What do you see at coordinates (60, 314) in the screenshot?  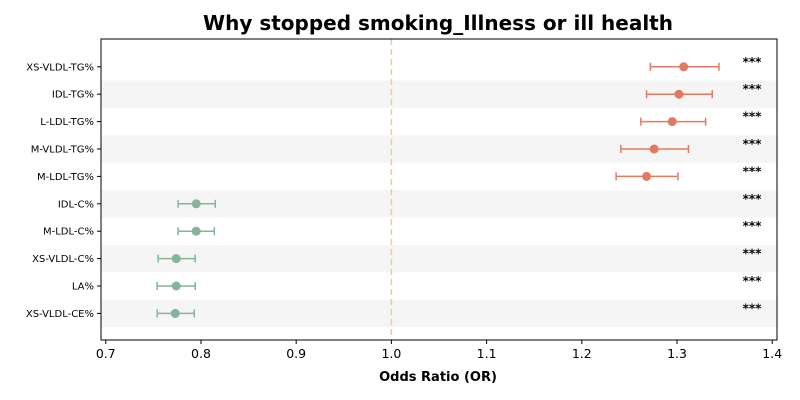 I see `y-tick-label: XS-VLDL-CE%` at bounding box center [60, 314].